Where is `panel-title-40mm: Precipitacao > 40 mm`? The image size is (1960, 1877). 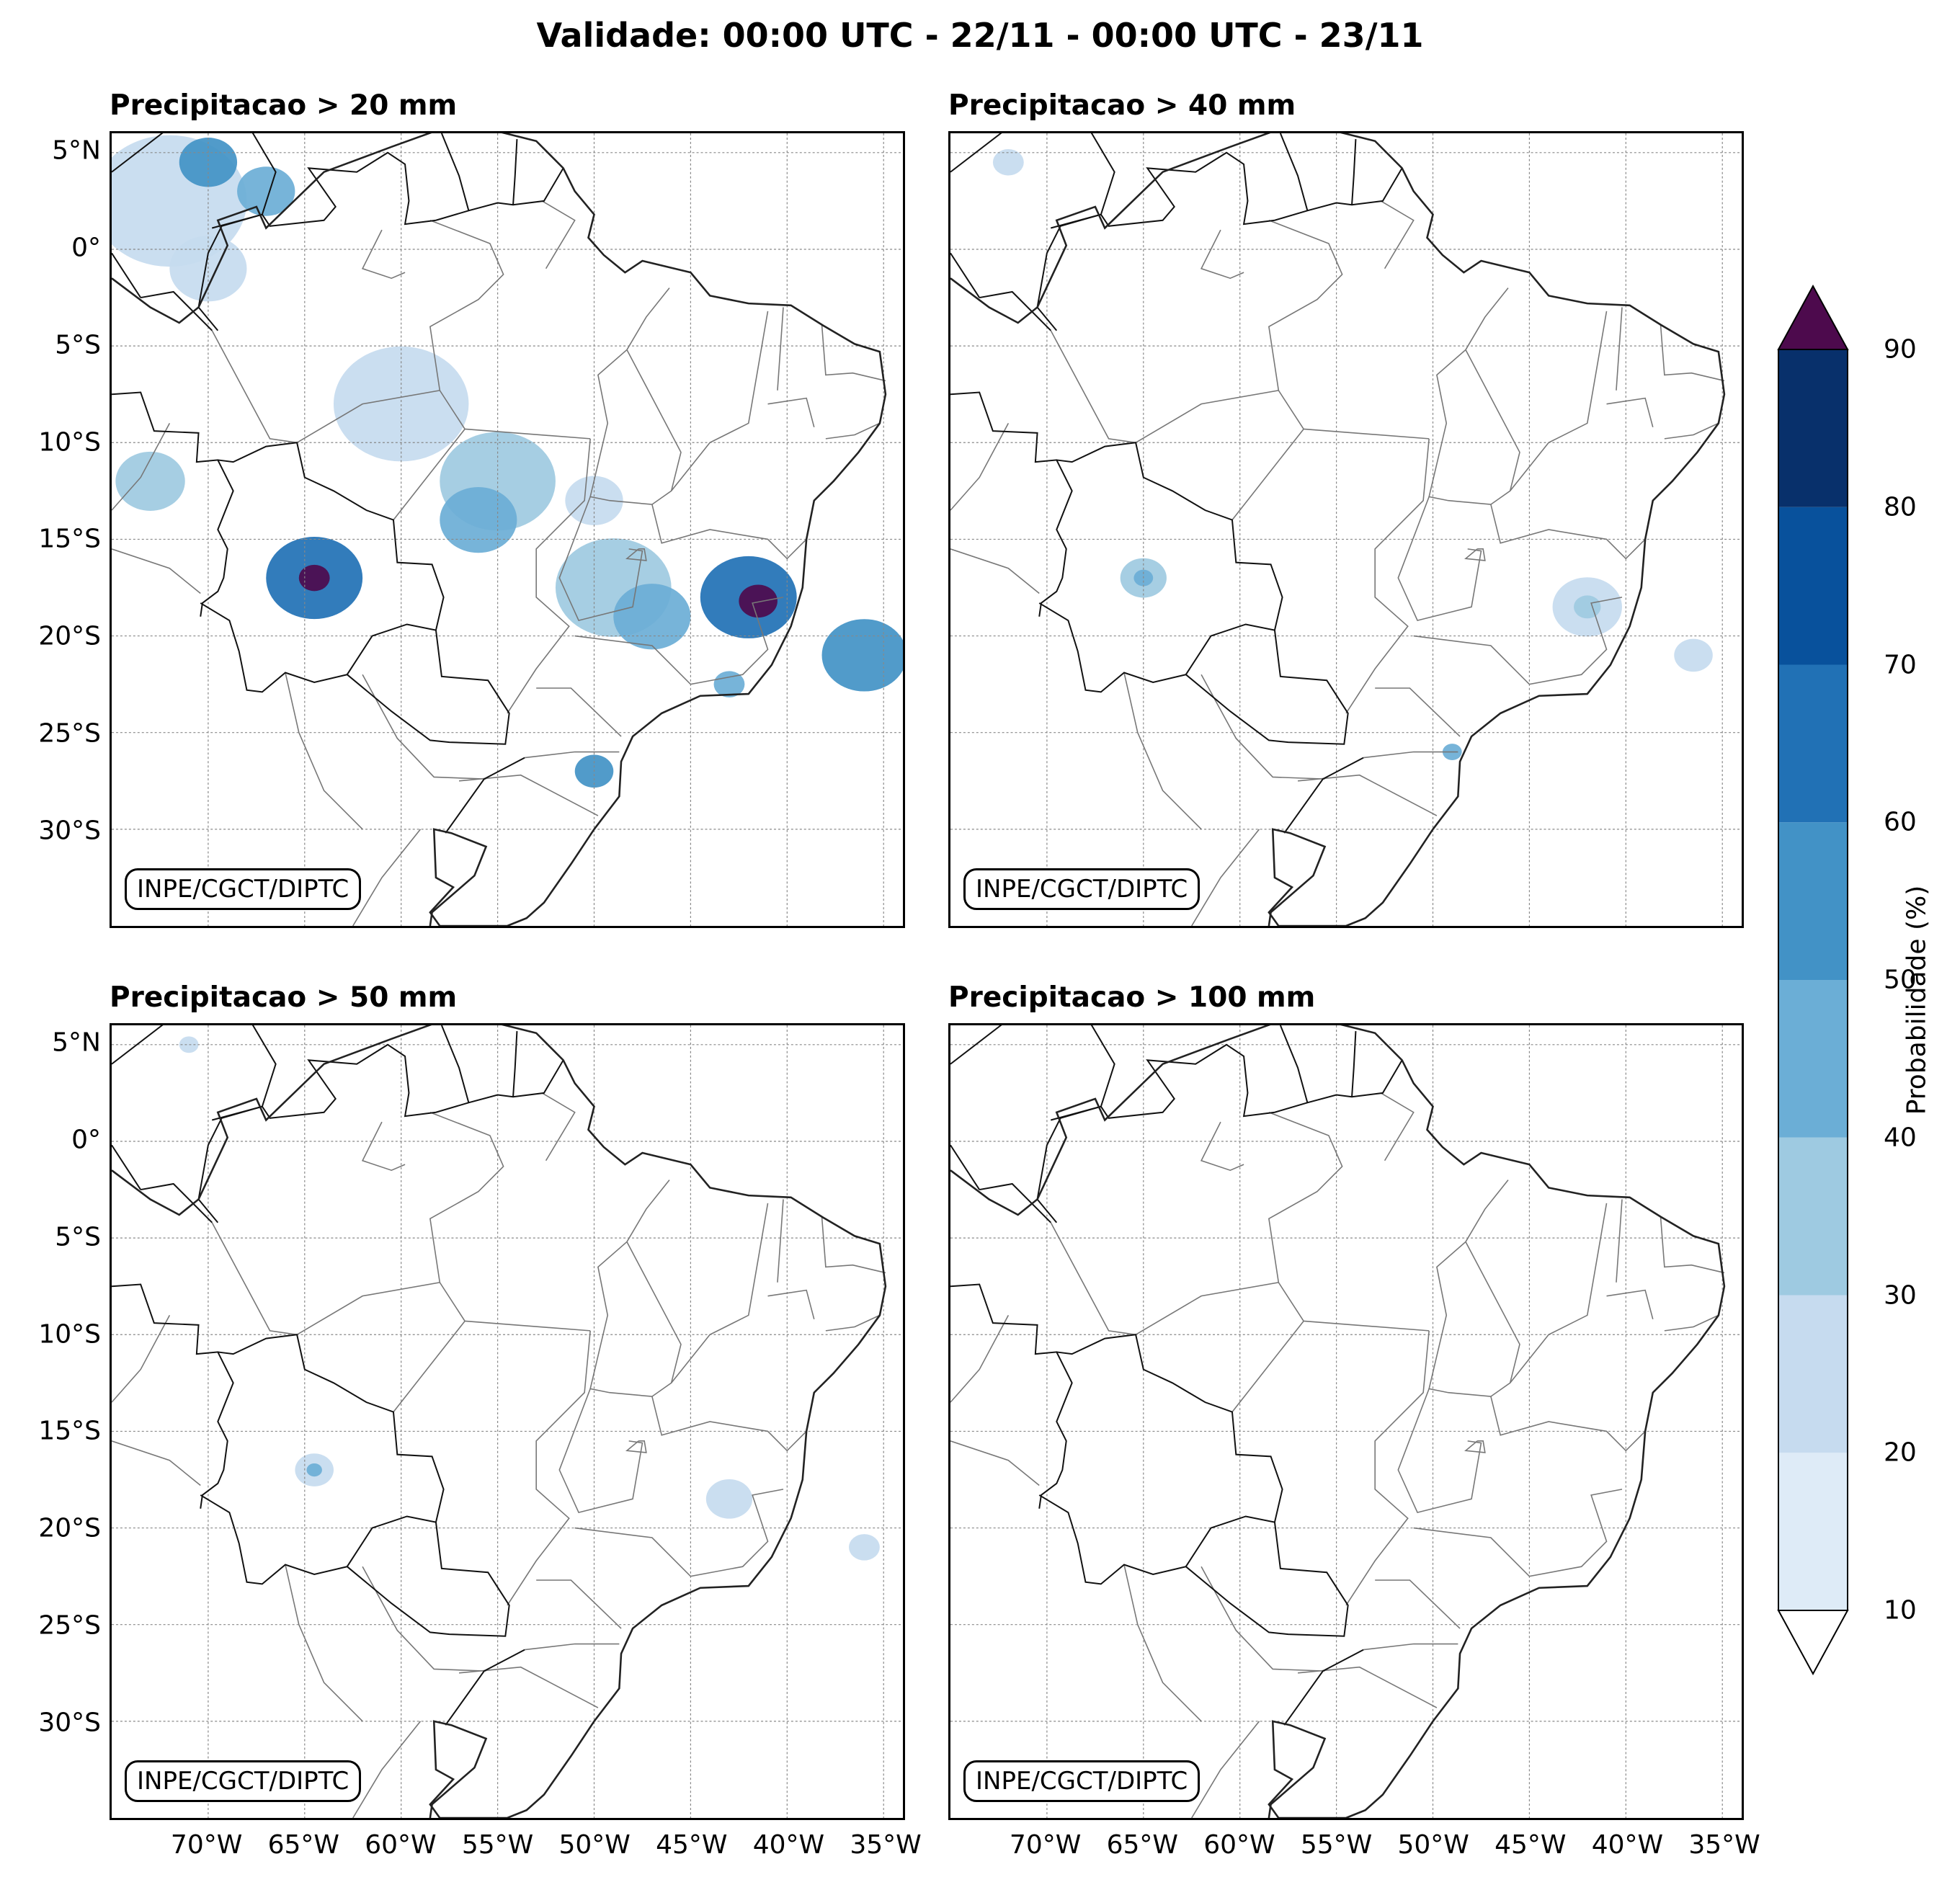
panel-title-40mm: Precipitacao > 40 mm is located at coordinates (1122, 106).